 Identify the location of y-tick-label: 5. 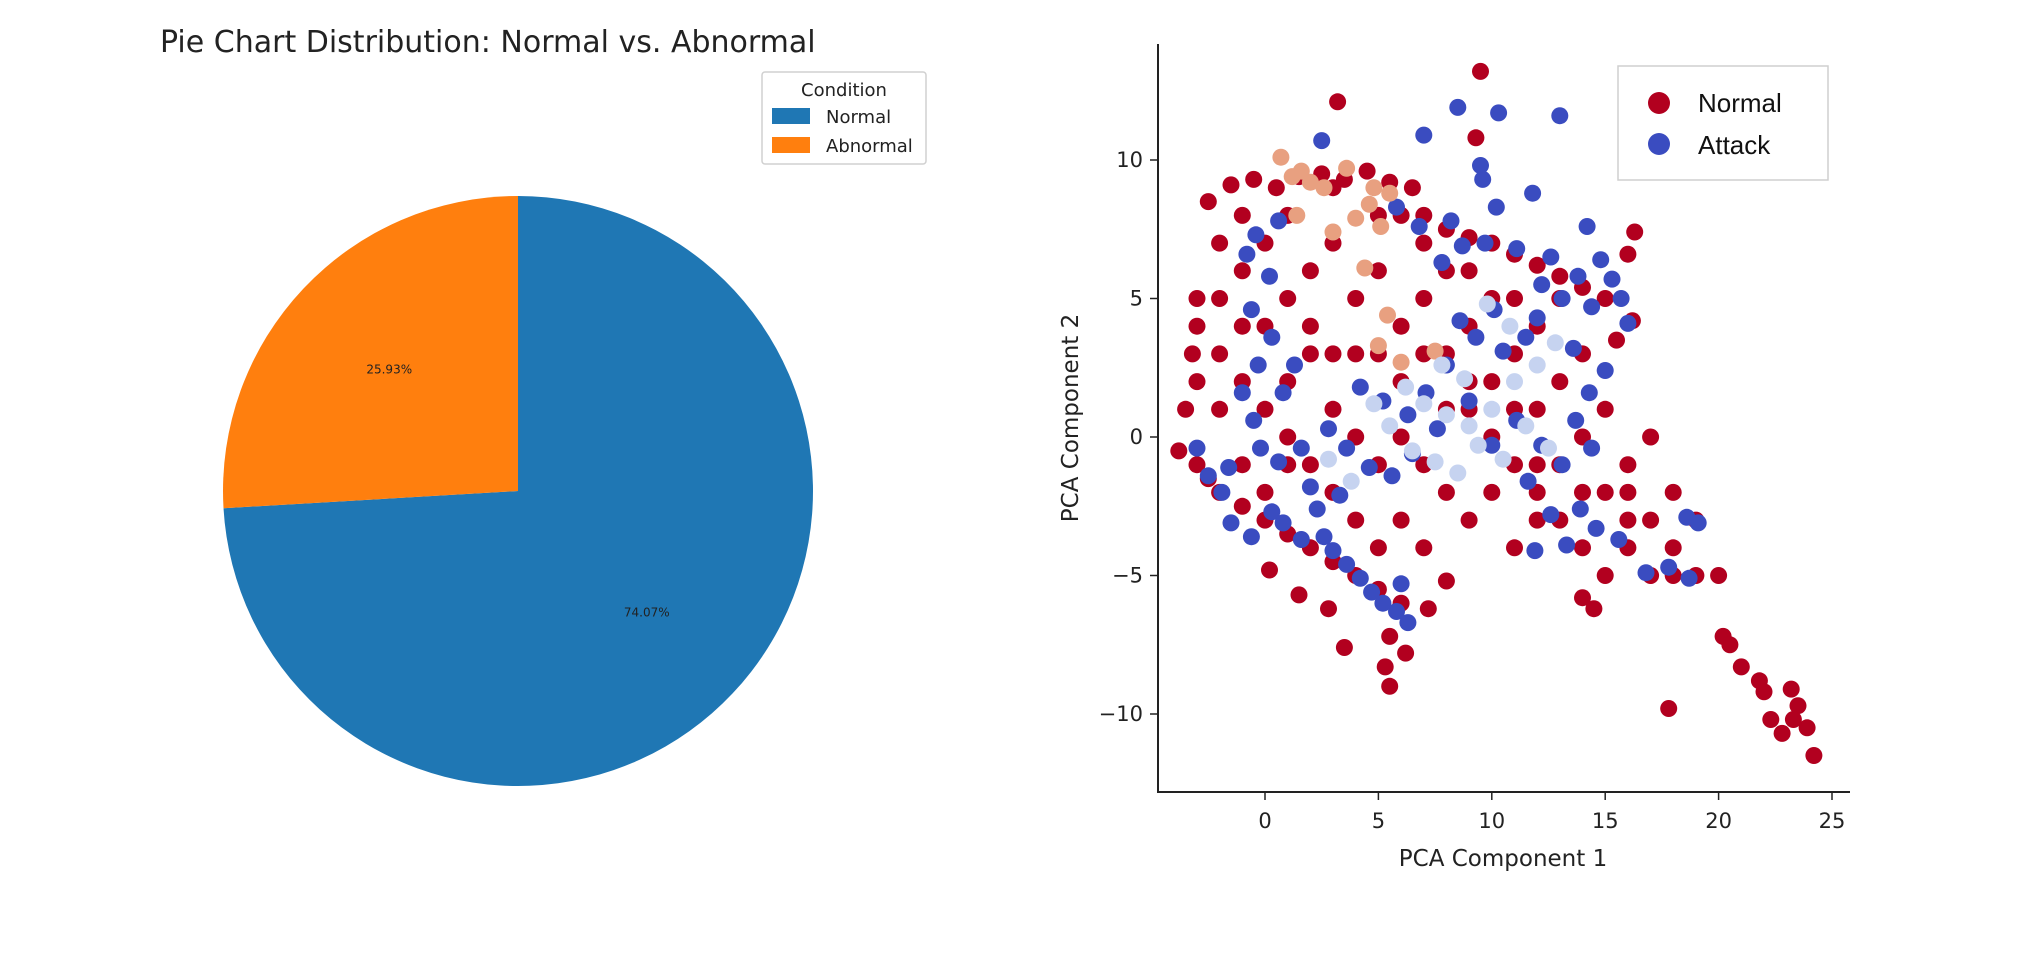
(1136, 299).